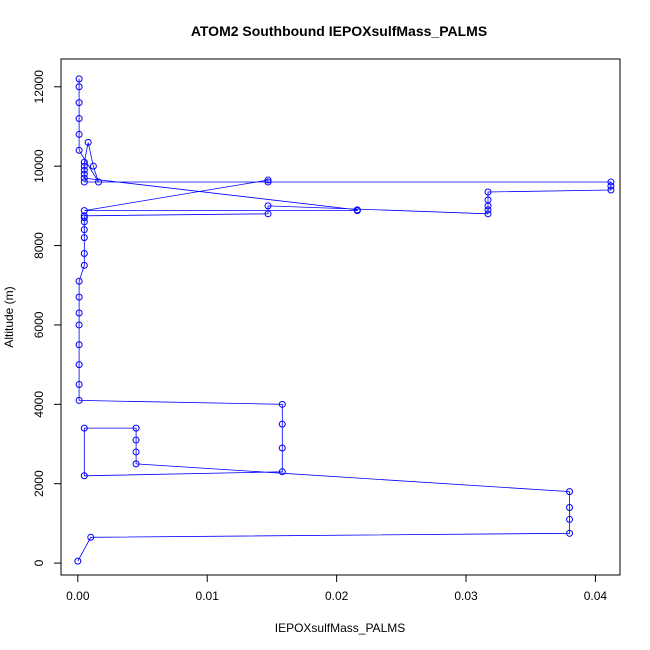  What do you see at coordinates (39, 562) in the screenshot?
I see `y-tick-label: 0` at bounding box center [39, 562].